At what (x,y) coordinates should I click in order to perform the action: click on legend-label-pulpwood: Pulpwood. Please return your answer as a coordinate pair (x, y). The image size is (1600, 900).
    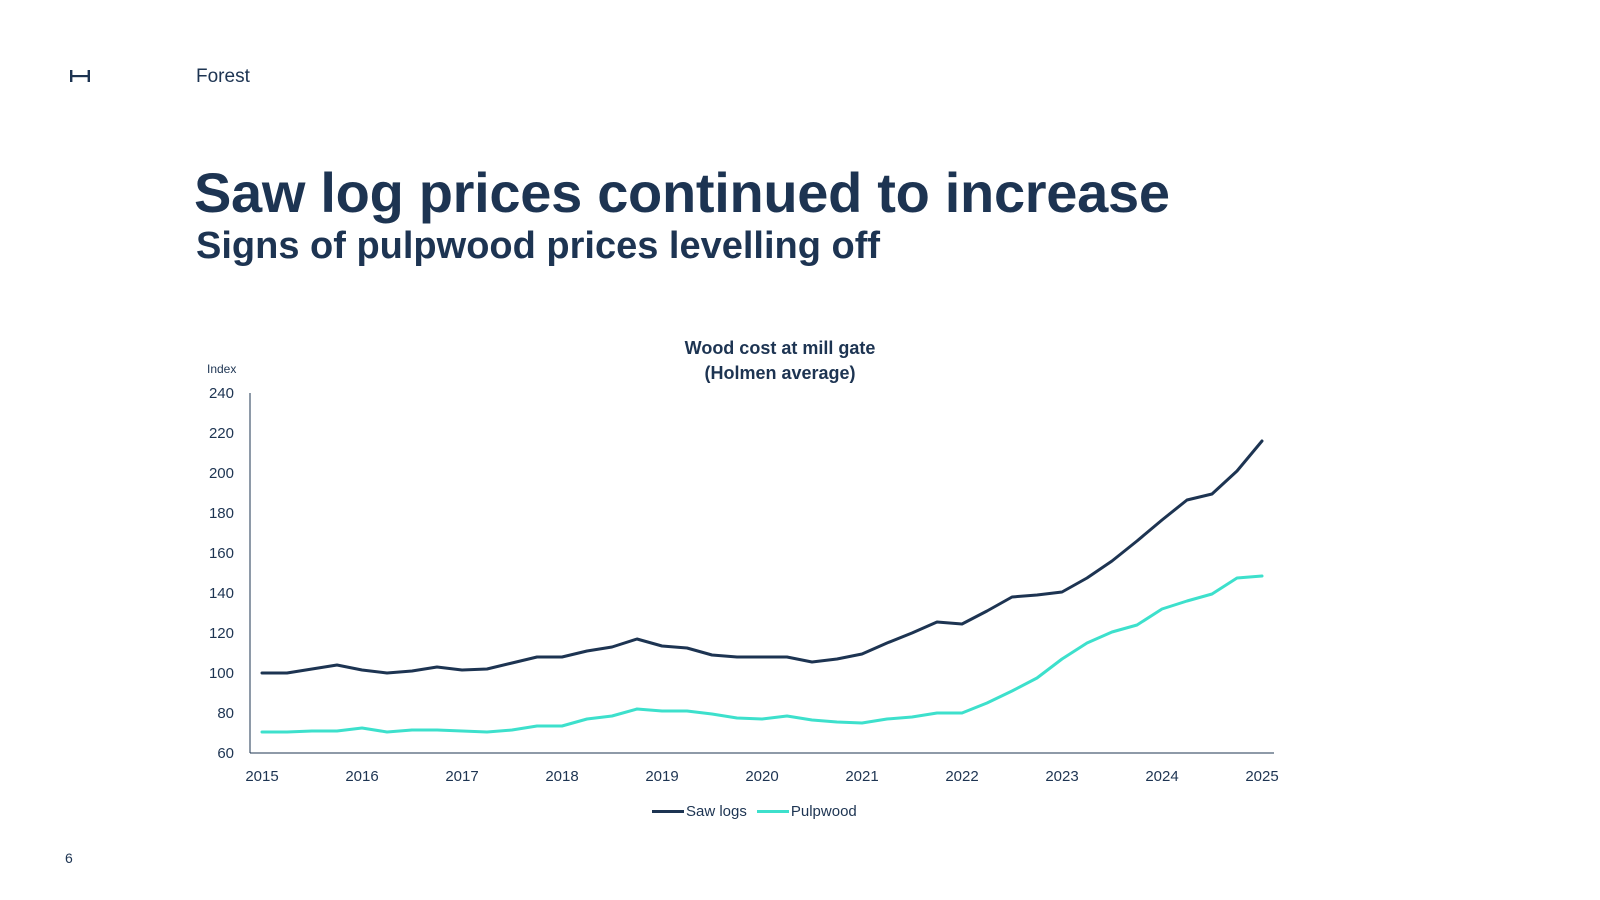
    Looking at the image, I should click on (823, 811).